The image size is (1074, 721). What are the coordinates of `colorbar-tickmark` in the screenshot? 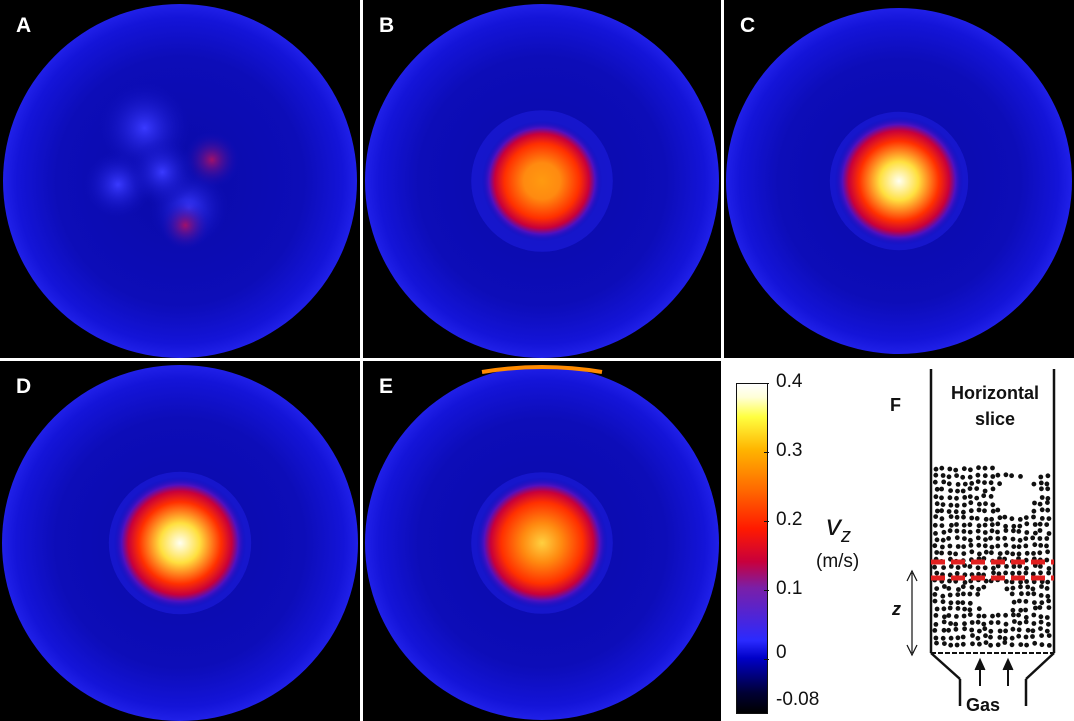 It's located at (766, 452).